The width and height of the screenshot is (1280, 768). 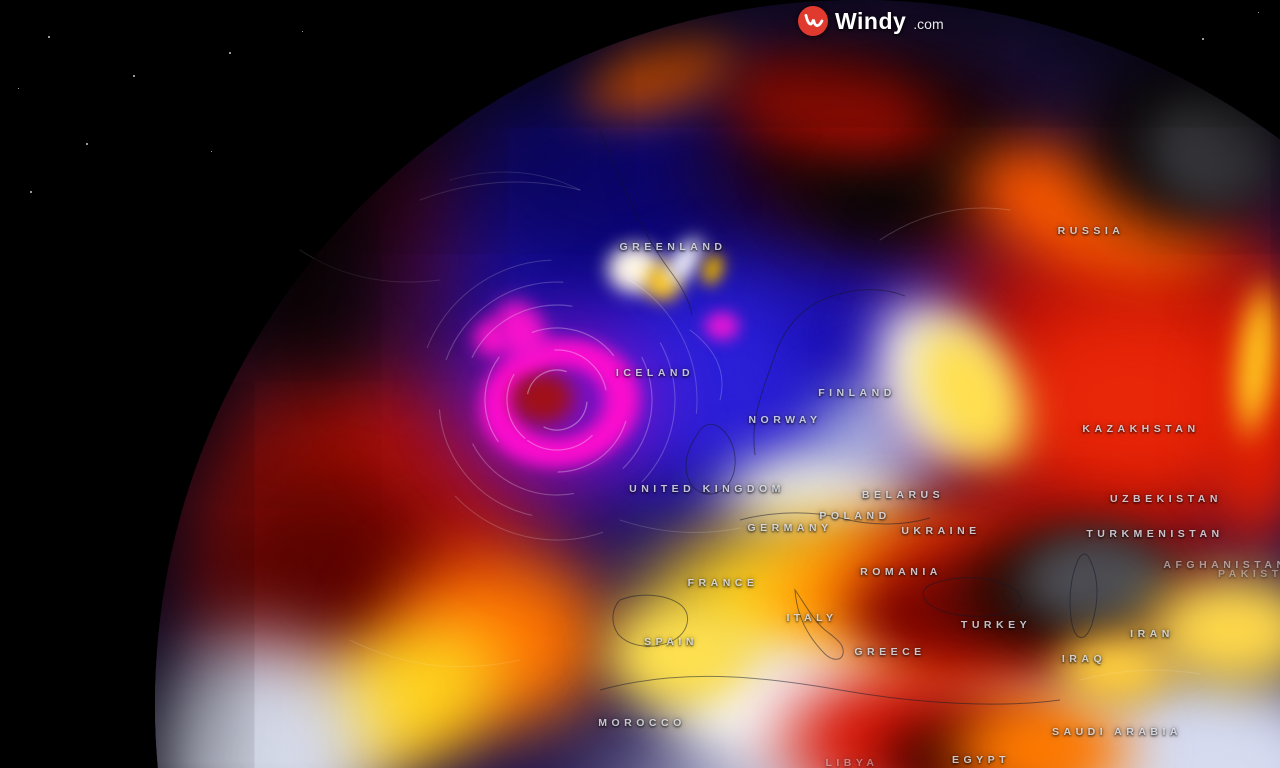 I want to click on anomaly-secondary-magenta-eddy, so click(x=722, y=326).